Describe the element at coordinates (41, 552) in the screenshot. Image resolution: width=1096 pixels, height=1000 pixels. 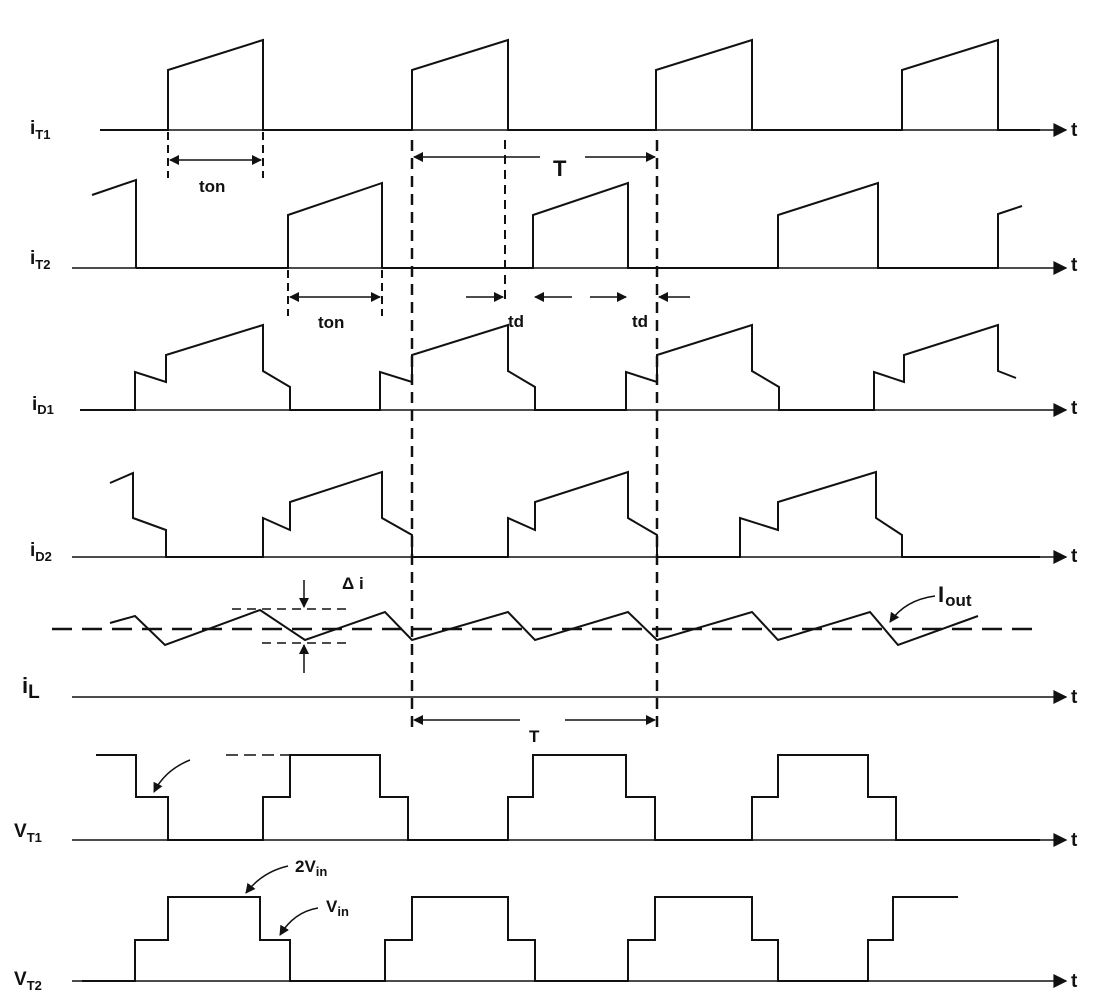
I see `signal-label-iD2: iD2` at that location.